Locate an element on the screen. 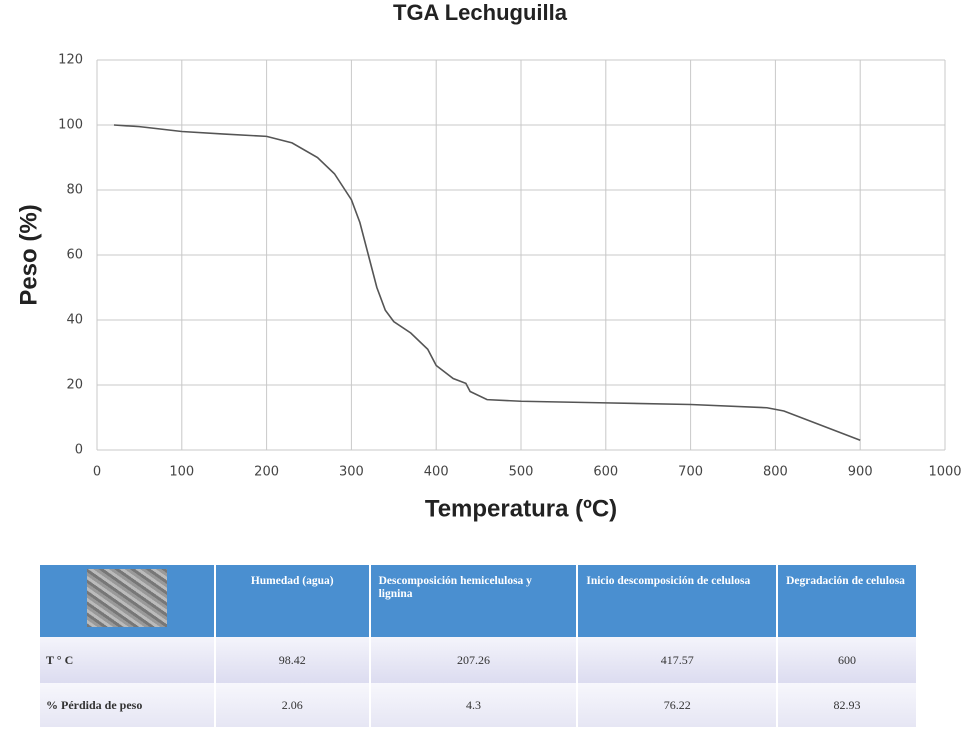 This screenshot has width=963, height=750. x-tick-label: 300 is located at coordinates (351, 472).